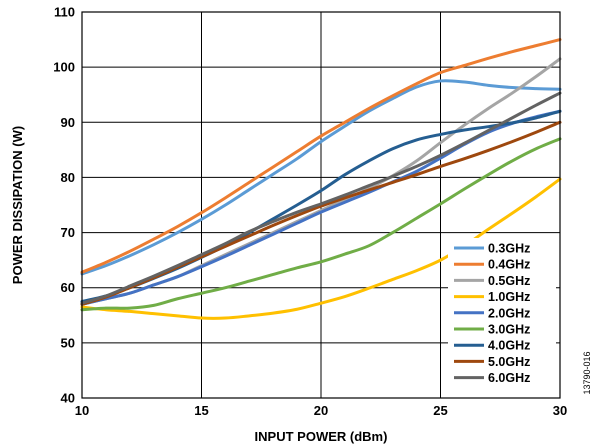  Describe the element at coordinates (587, 372) in the screenshot. I see `figure-id: 13790-016` at that location.